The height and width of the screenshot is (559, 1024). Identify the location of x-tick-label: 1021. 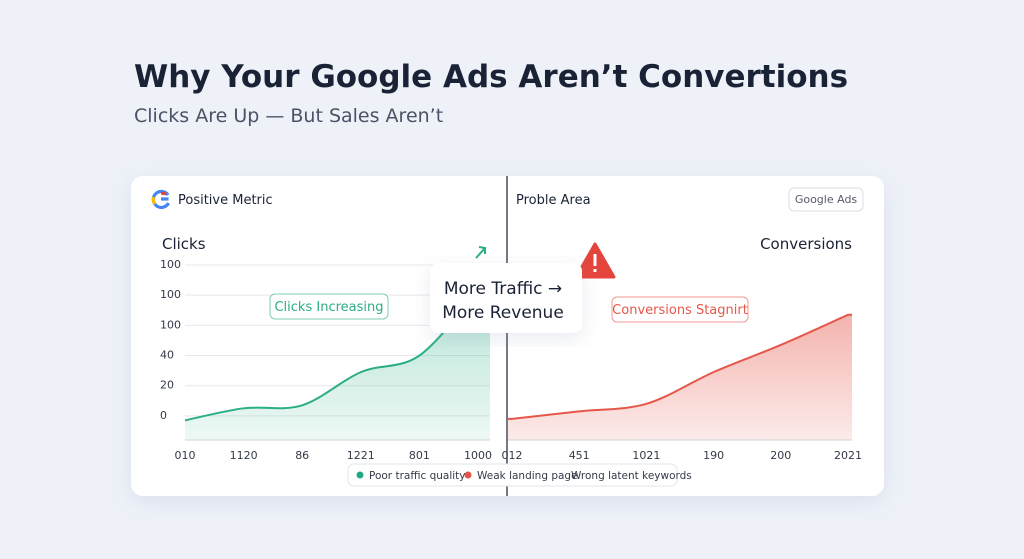
(646, 455).